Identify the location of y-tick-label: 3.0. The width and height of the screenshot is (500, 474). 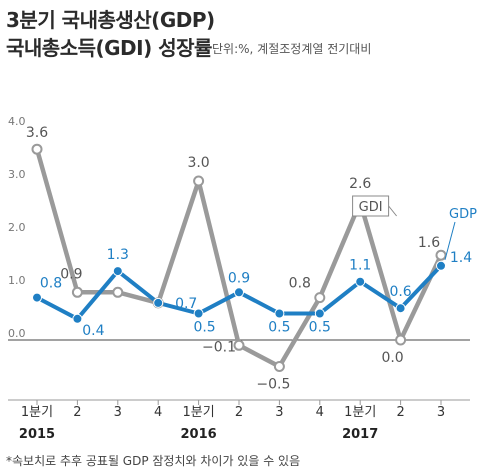
(17, 174).